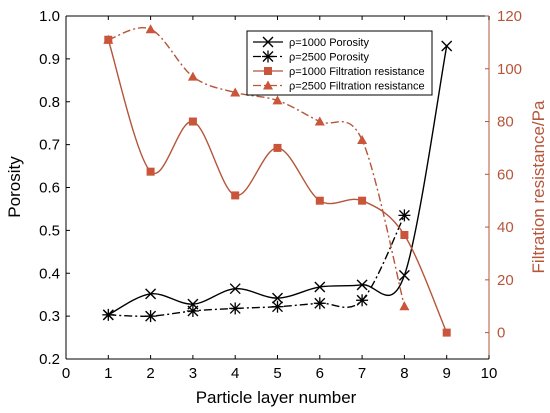  What do you see at coordinates (505, 122) in the screenshot?
I see `y2-tick-label: 80` at bounding box center [505, 122].